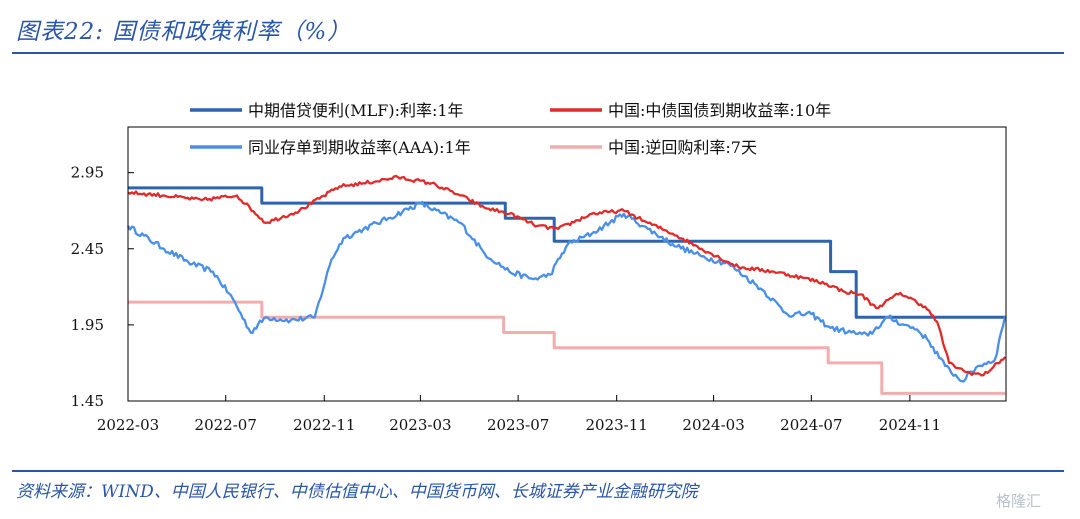 The width and height of the screenshot is (1080, 519). I want to click on y-tick-label: 1.95, so click(87, 325).